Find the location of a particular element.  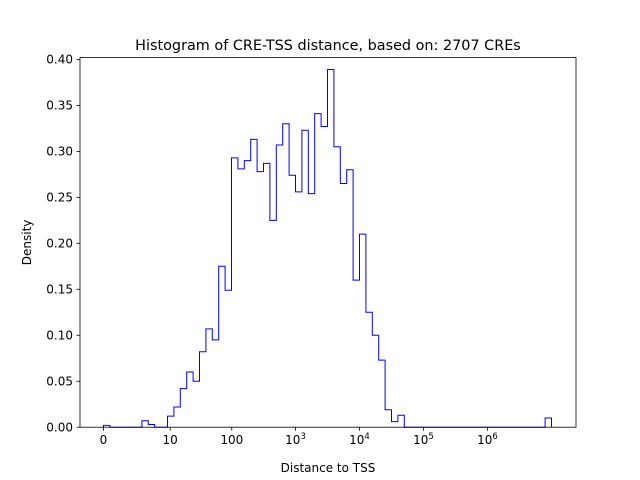

x-tick-label: 10 is located at coordinates (170, 440).